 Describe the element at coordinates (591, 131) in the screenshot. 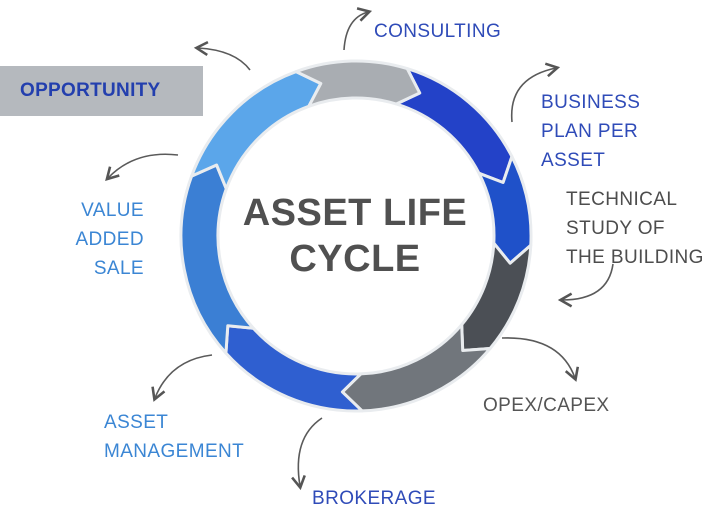

I see `stage-label-business-plan: BUSINESS PLAN PER ASSET` at that location.